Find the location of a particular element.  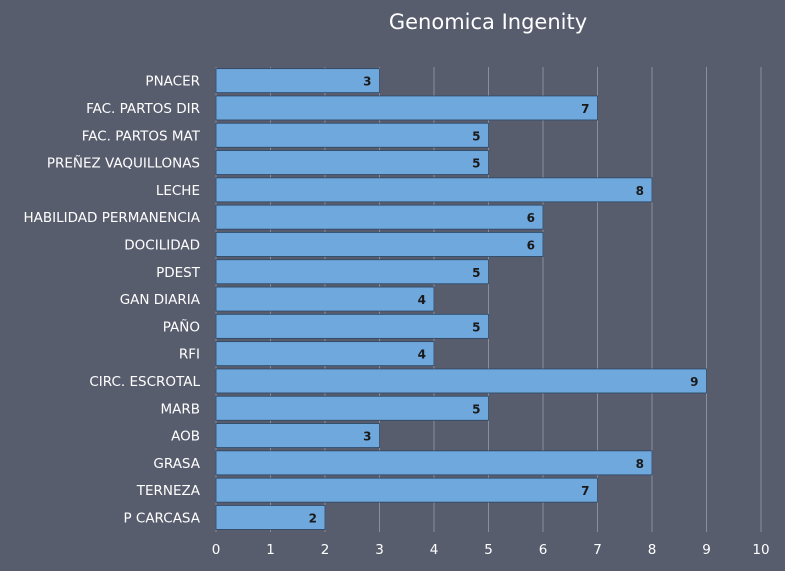

data-label-14: 3 is located at coordinates (367, 437).